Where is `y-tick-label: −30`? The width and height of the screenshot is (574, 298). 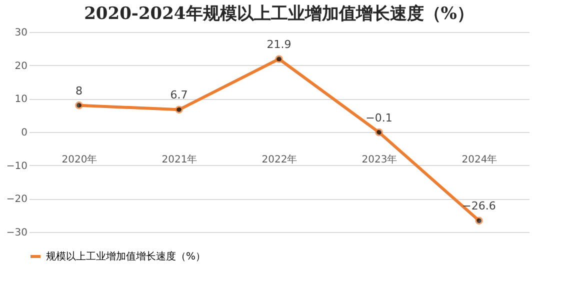 y-tick-label: −30 is located at coordinates (17, 233).